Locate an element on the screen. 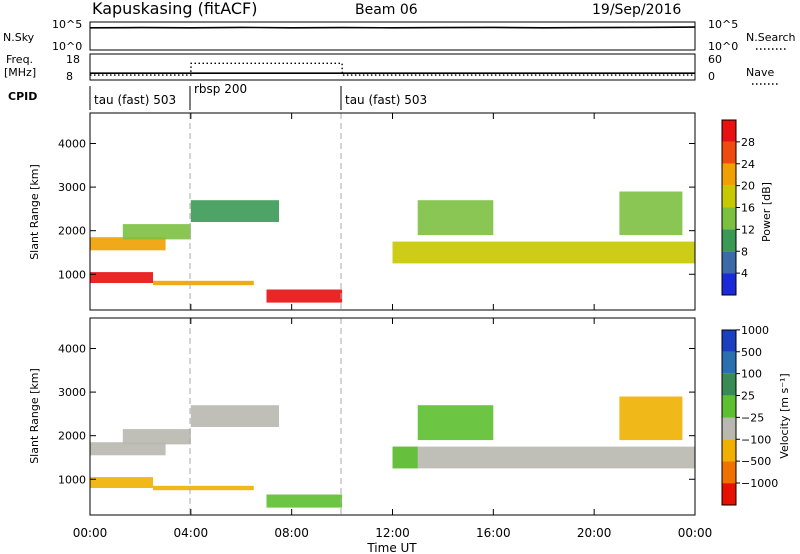 This screenshot has width=800, height=554. x-tick-label: 16:00 is located at coordinates (493, 533).